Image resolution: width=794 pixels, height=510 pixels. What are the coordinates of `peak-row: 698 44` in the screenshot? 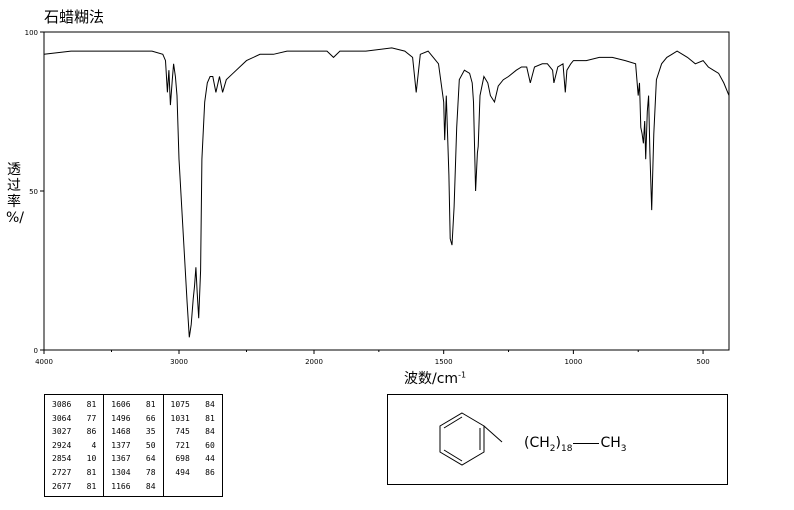 It's located at (193, 459).